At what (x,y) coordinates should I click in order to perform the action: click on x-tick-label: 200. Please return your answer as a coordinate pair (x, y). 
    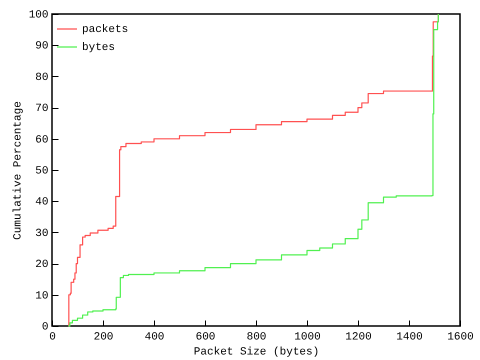
    Looking at the image, I should click on (104, 338).